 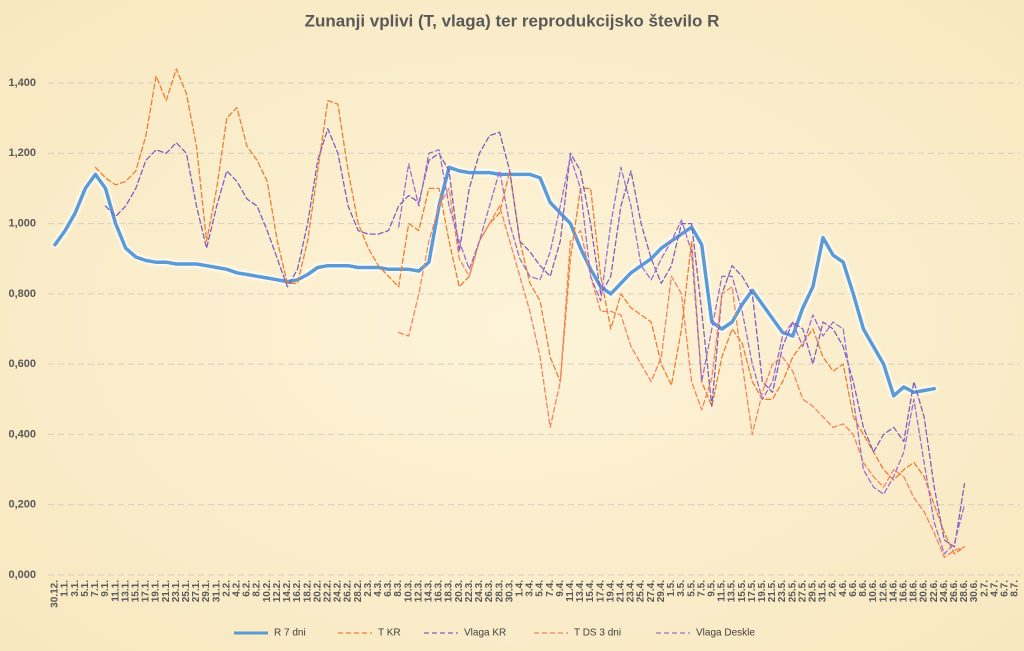 What do you see at coordinates (247, 588) in the screenshot?
I see `x-tick-label: 6.2.` at bounding box center [247, 588].